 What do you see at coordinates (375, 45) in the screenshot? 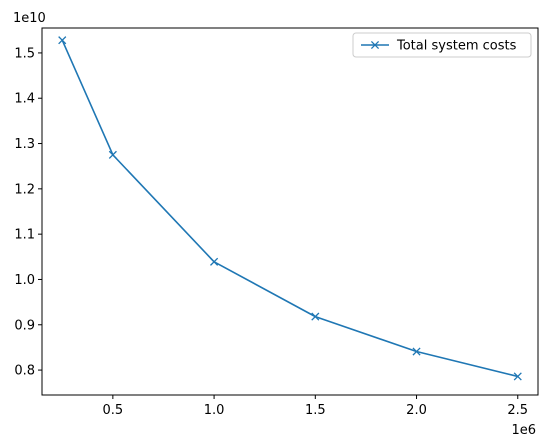
I see `legend-marker` at bounding box center [375, 45].